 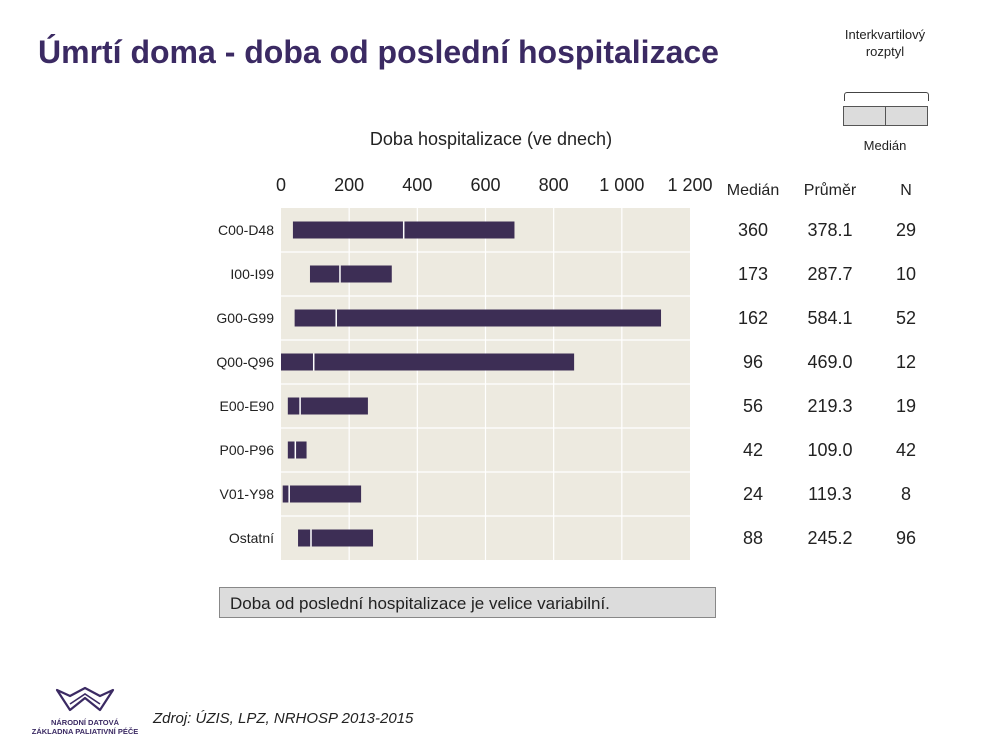 What do you see at coordinates (906, 318) in the screenshot?
I see `stats-cell-n: 52` at bounding box center [906, 318].